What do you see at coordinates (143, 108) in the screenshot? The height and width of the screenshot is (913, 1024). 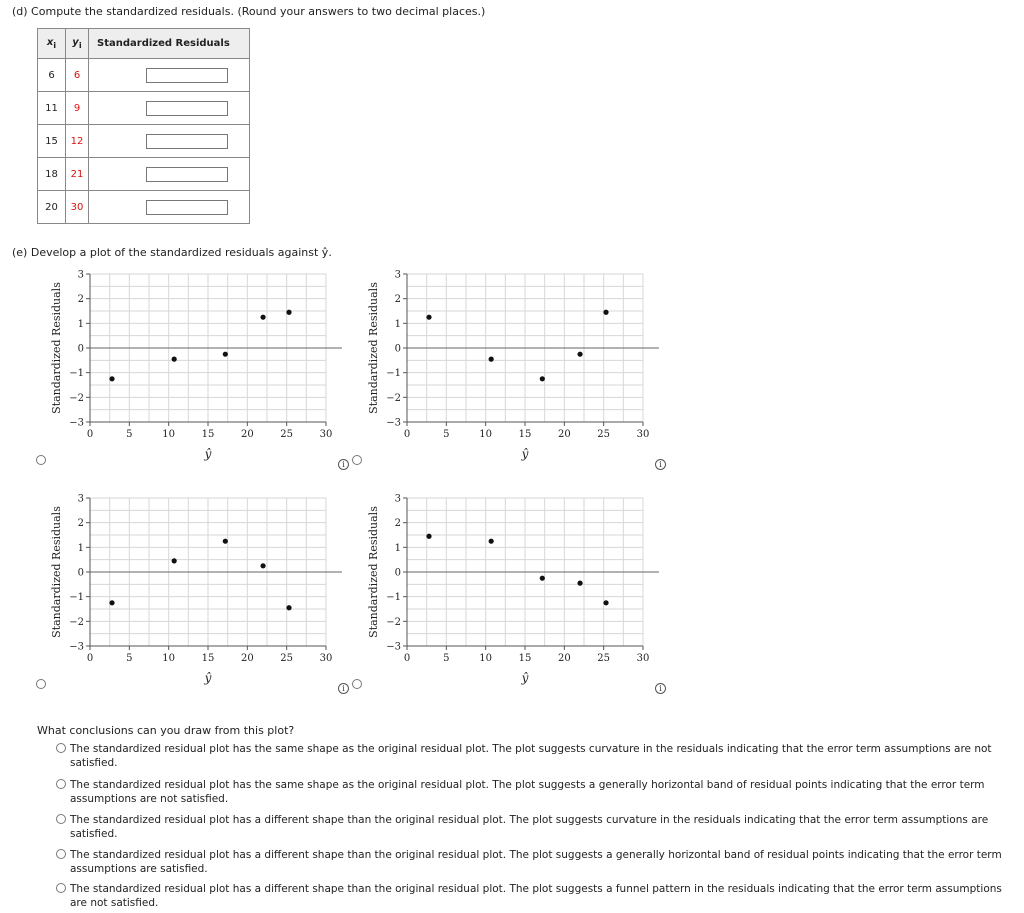 I see `table-row: 11 9` at bounding box center [143, 108].